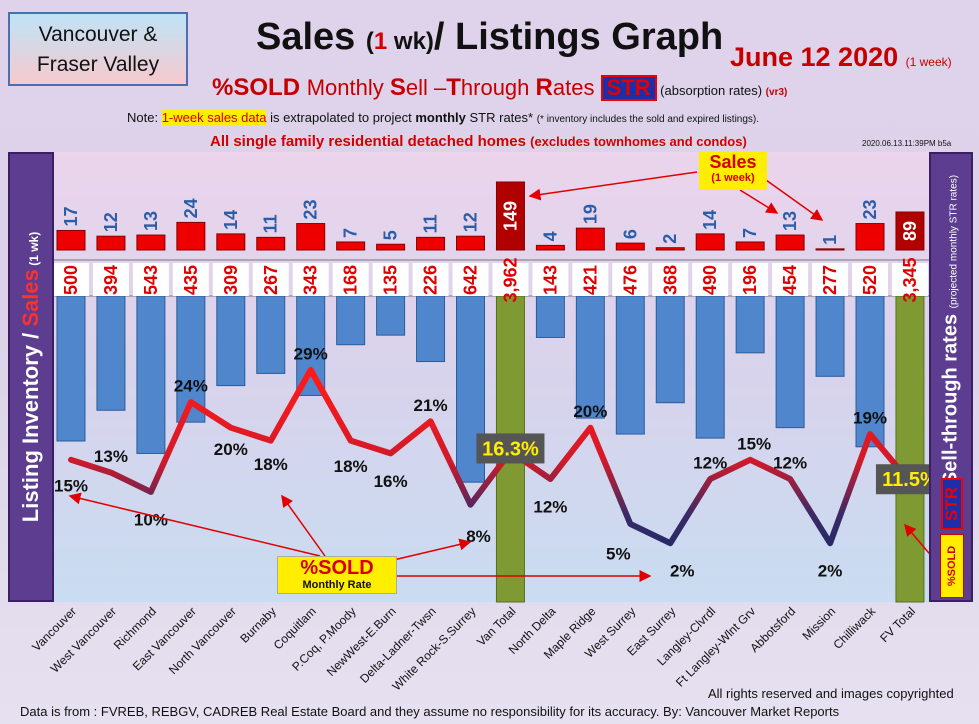 The image size is (979, 724). I want to click on str-label-17: 15%, so click(754, 443).